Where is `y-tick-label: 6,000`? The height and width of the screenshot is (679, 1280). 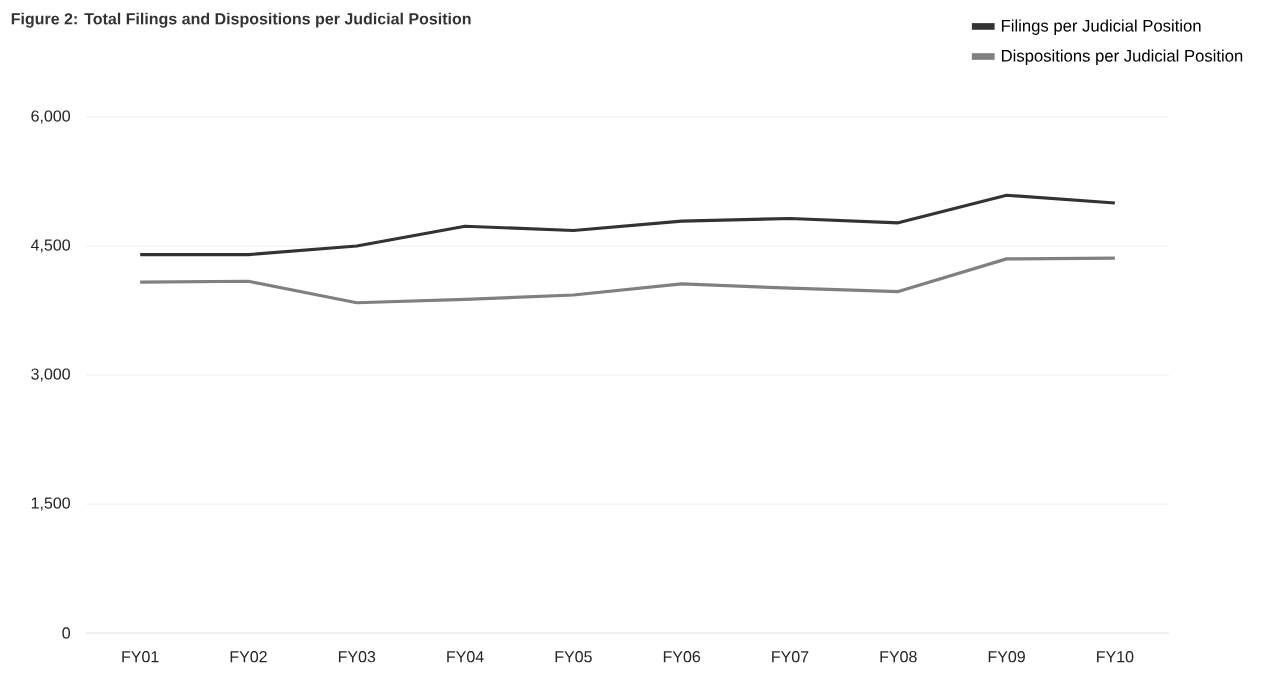
y-tick-label: 6,000 is located at coordinates (51, 117).